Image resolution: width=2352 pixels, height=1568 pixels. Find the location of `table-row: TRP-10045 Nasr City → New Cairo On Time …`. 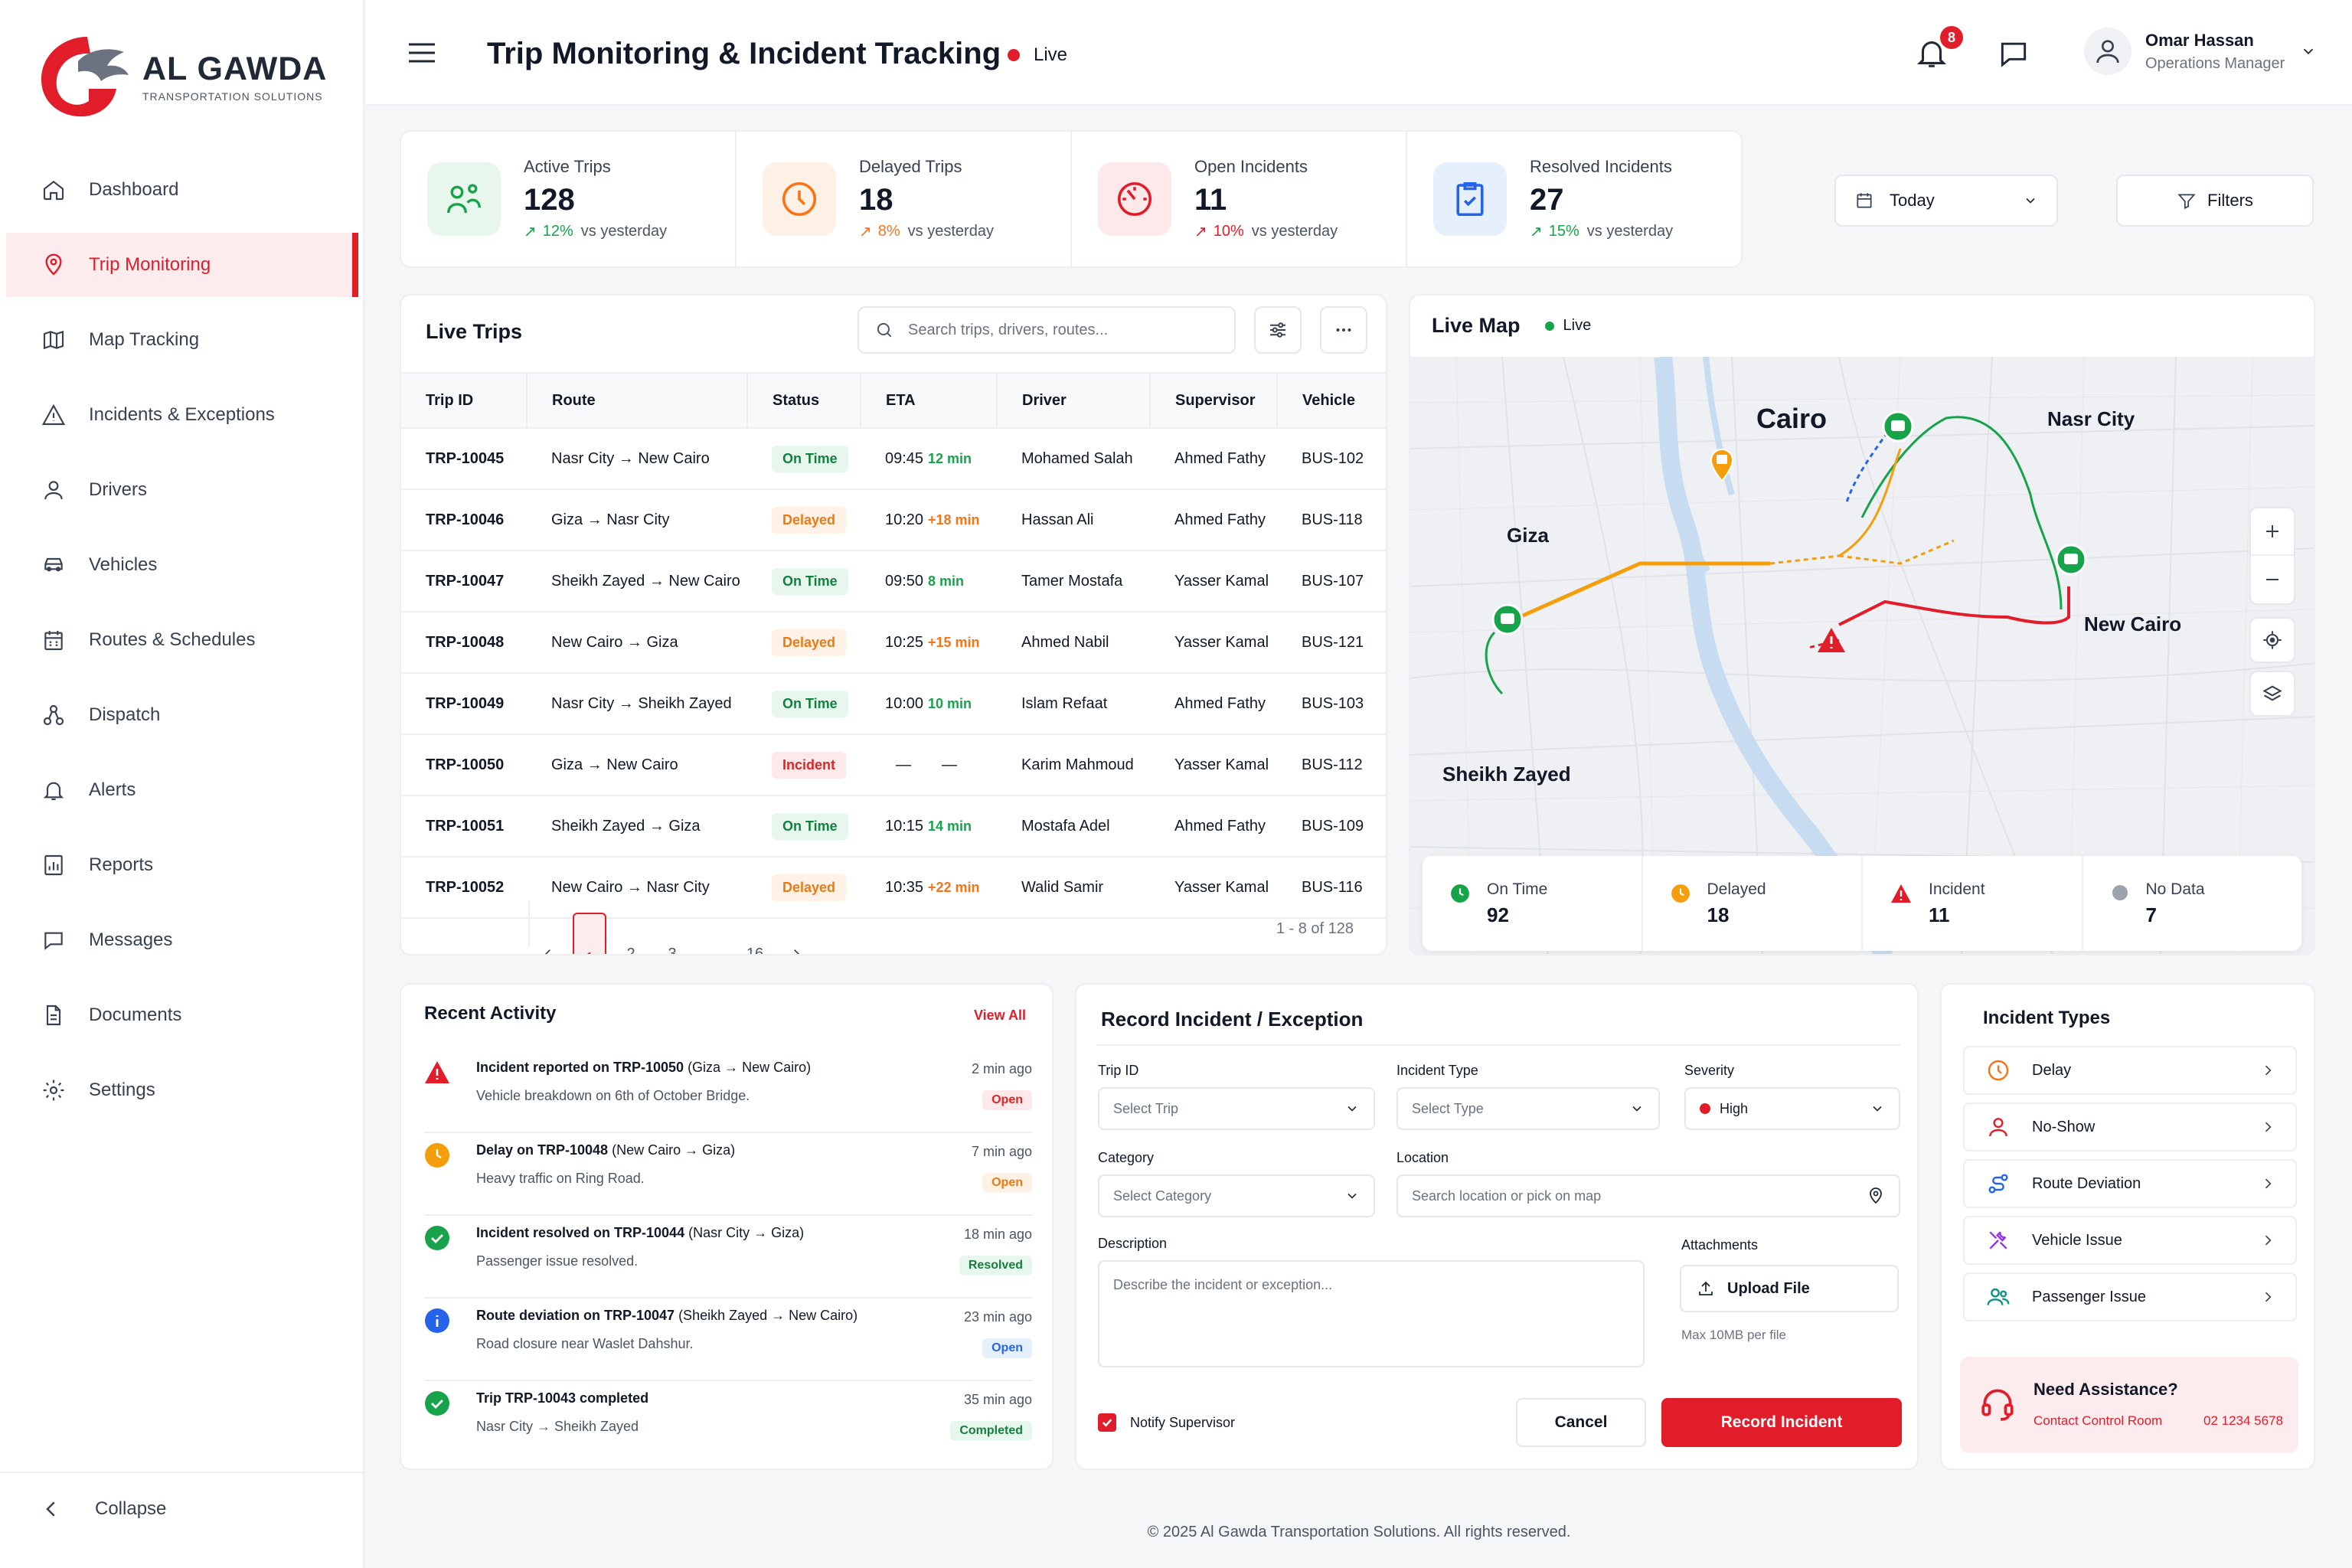

table-row: TRP-10045 Nasr City → New Cairo On Time … is located at coordinates (893, 459).